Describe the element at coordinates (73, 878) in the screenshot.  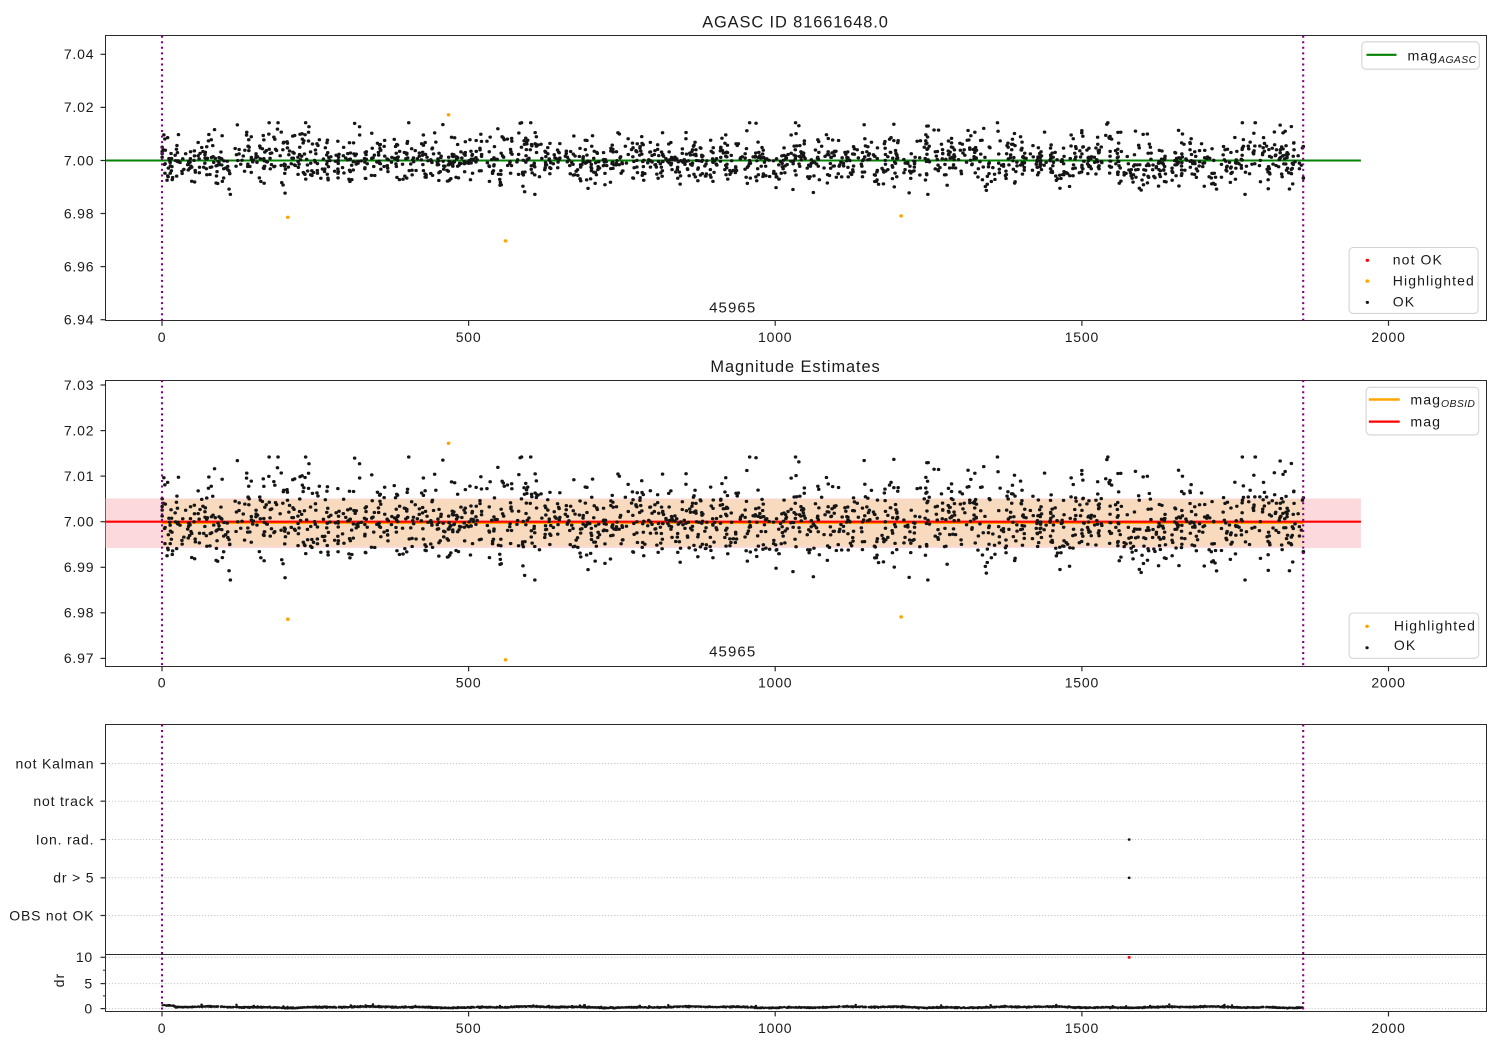
I see `svg-text: dr > 5` at that location.